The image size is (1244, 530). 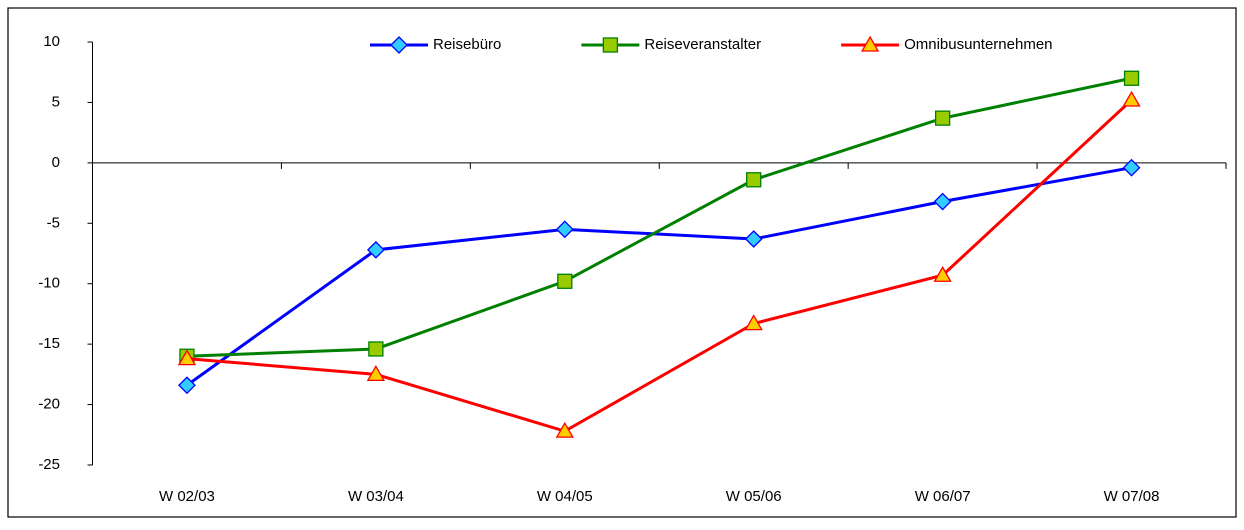 What do you see at coordinates (565, 496) in the screenshot?
I see `x-tick-label: W 04/05` at bounding box center [565, 496].